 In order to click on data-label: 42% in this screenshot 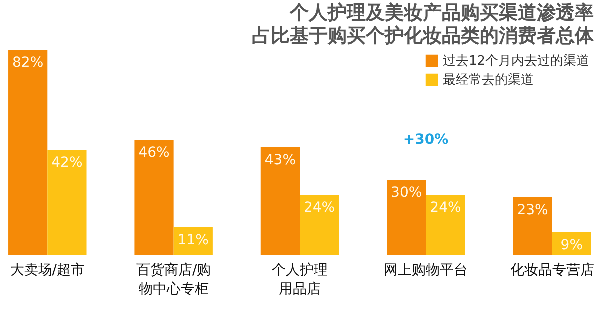, I will do `click(67, 163)`.